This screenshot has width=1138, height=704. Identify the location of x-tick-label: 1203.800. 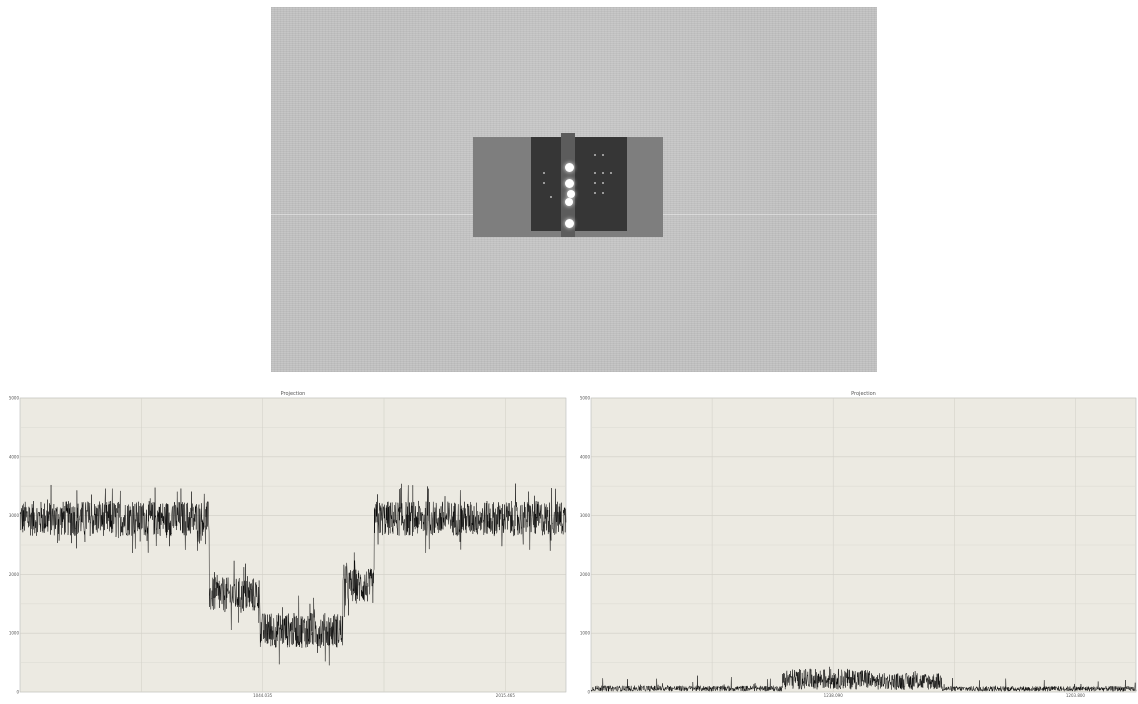
(1076, 695).